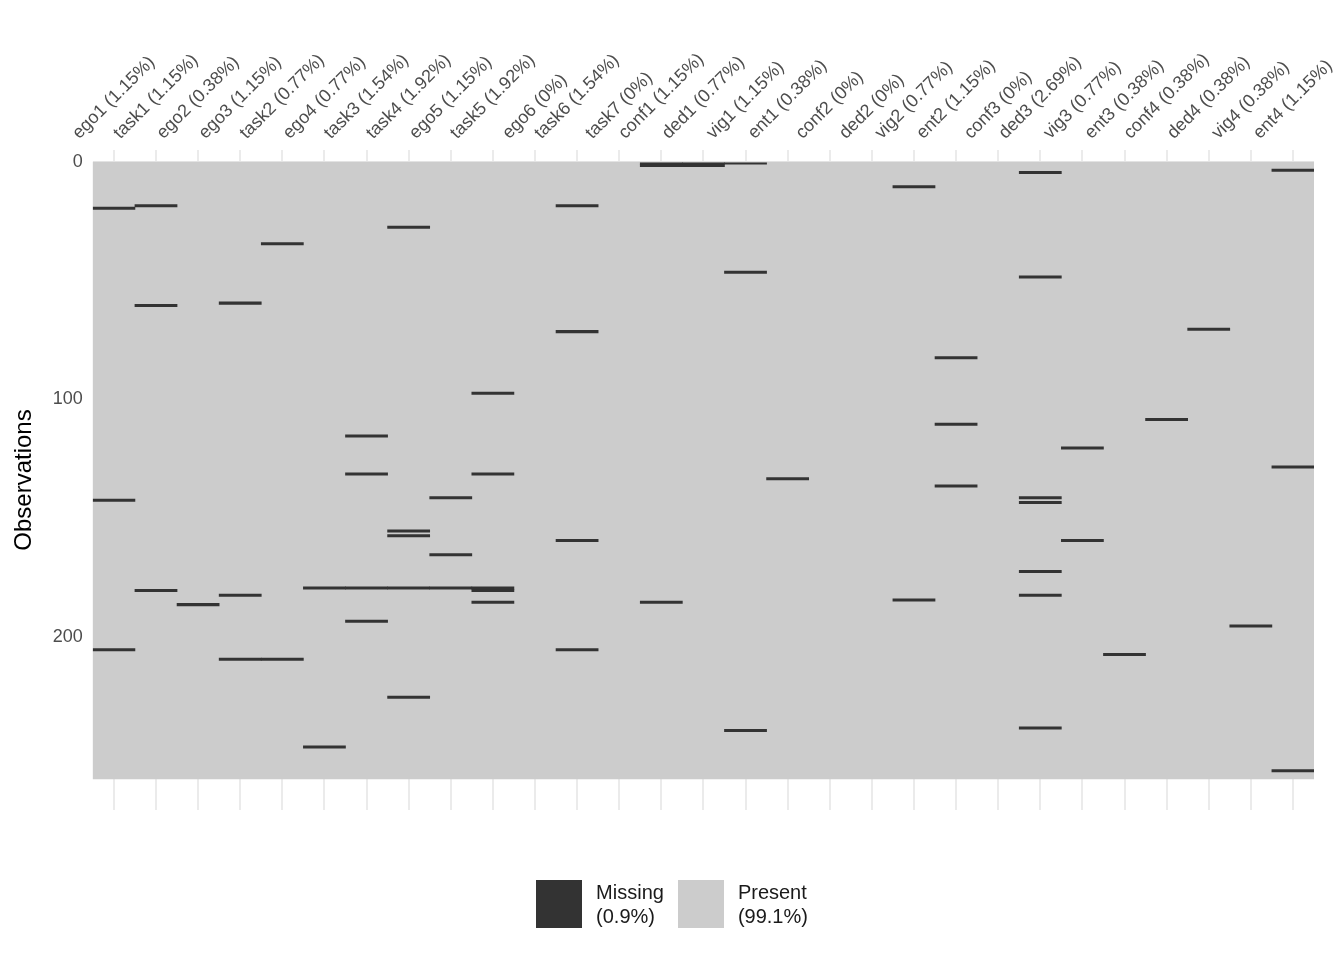  Describe the element at coordinates (772, 904) in the screenshot. I see `legend-label: Present (99.1%)` at that location.